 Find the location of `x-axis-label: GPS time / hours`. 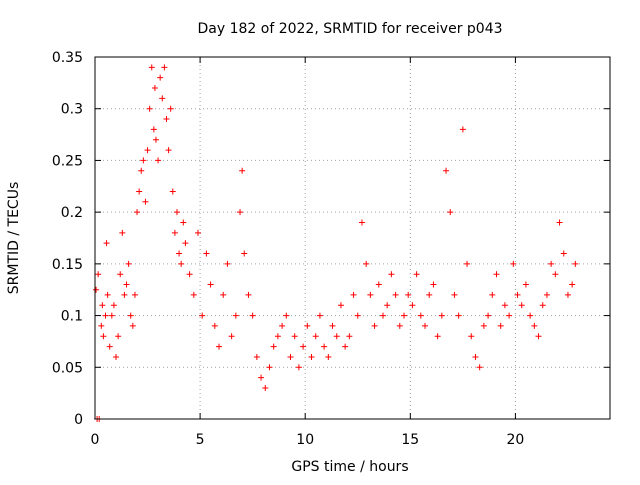

x-axis-label: GPS time / hours is located at coordinates (349, 467).